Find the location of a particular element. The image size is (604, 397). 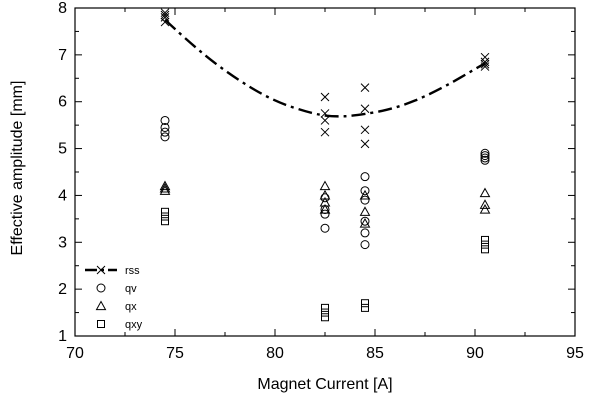

legend-qx-marker is located at coordinates (101, 305).